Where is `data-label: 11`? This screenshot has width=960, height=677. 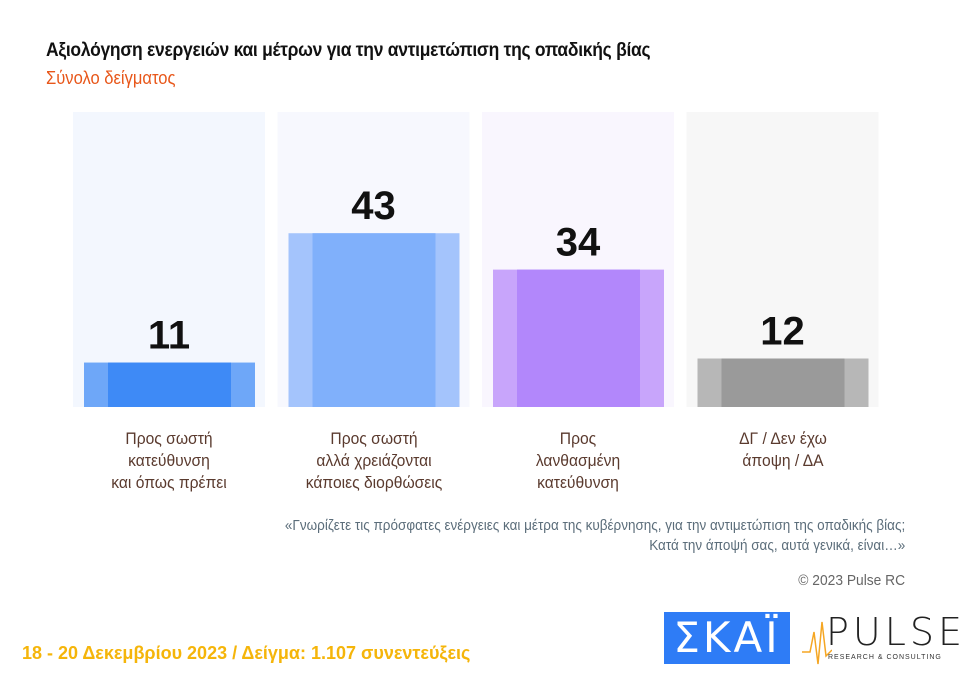 data-label: 11 is located at coordinates (169, 336).